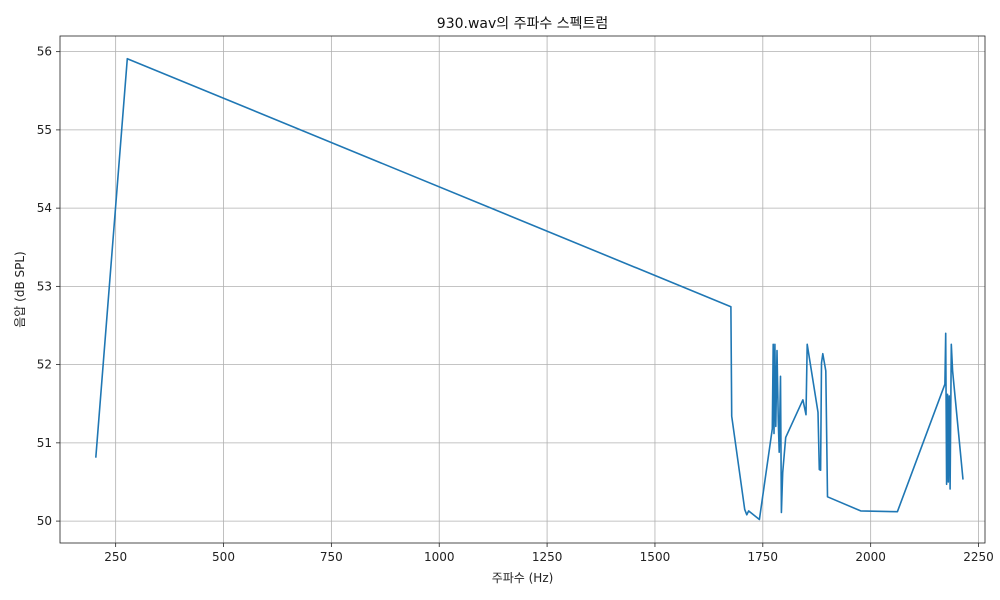 The width and height of the screenshot is (1000, 600). I want to click on y-tick-label: 51, so click(44, 443).